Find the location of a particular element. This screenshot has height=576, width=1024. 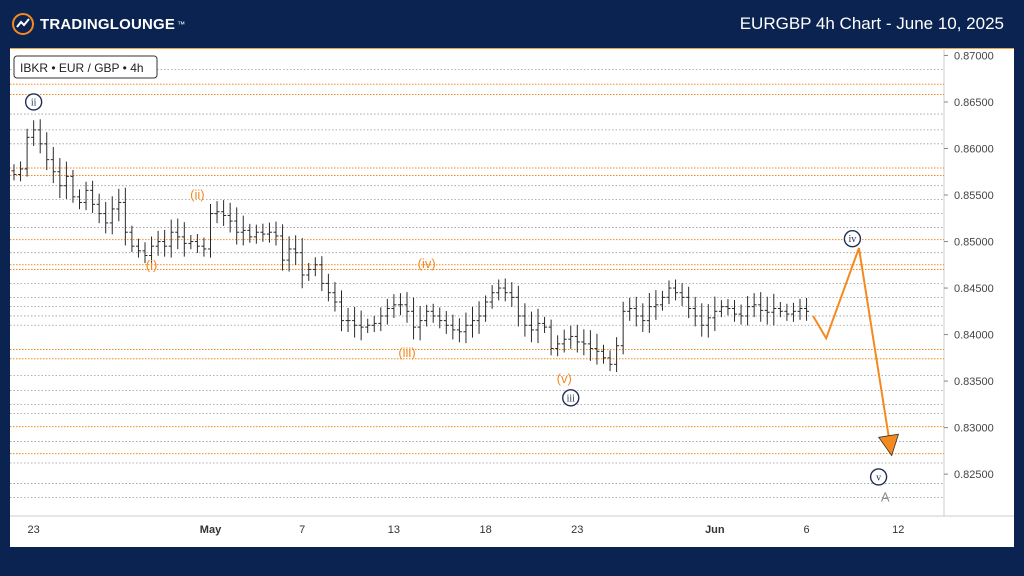

x-tick-label: 18 is located at coordinates (485, 530).